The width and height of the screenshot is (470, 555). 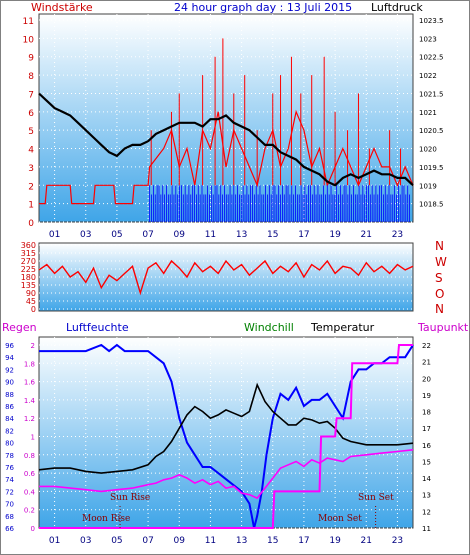 I want to click on x-tick-label-p3: 23, so click(x=397, y=541).